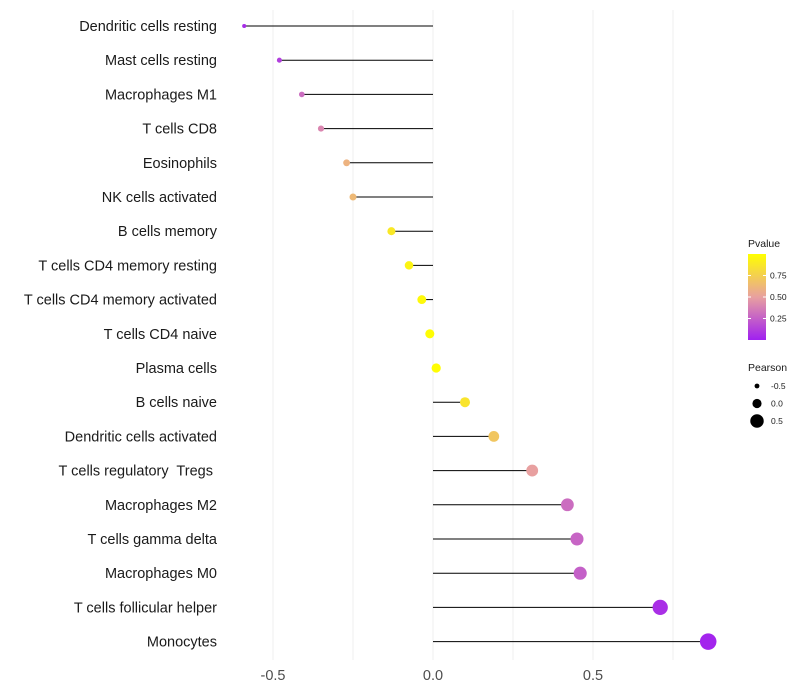 This screenshot has height=700, width=800. I want to click on legend-colorbar-ticks: 0.25 0.50 0.75, so click(767, 297).